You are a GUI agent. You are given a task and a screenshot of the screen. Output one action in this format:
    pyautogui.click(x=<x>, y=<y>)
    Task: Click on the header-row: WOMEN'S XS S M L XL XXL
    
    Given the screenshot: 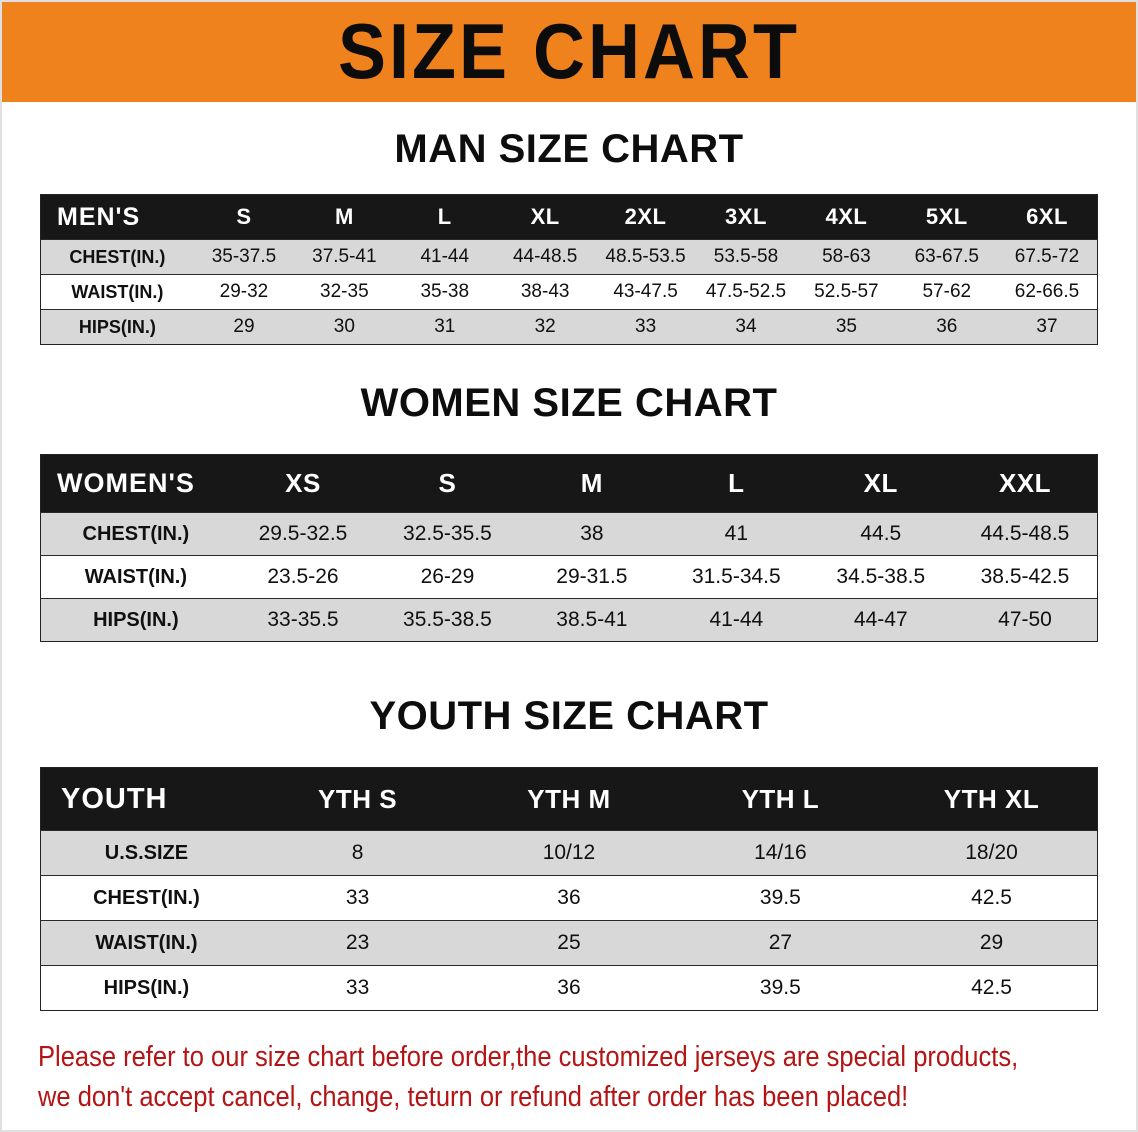 What is the action you would take?
    pyautogui.click(x=569, y=483)
    